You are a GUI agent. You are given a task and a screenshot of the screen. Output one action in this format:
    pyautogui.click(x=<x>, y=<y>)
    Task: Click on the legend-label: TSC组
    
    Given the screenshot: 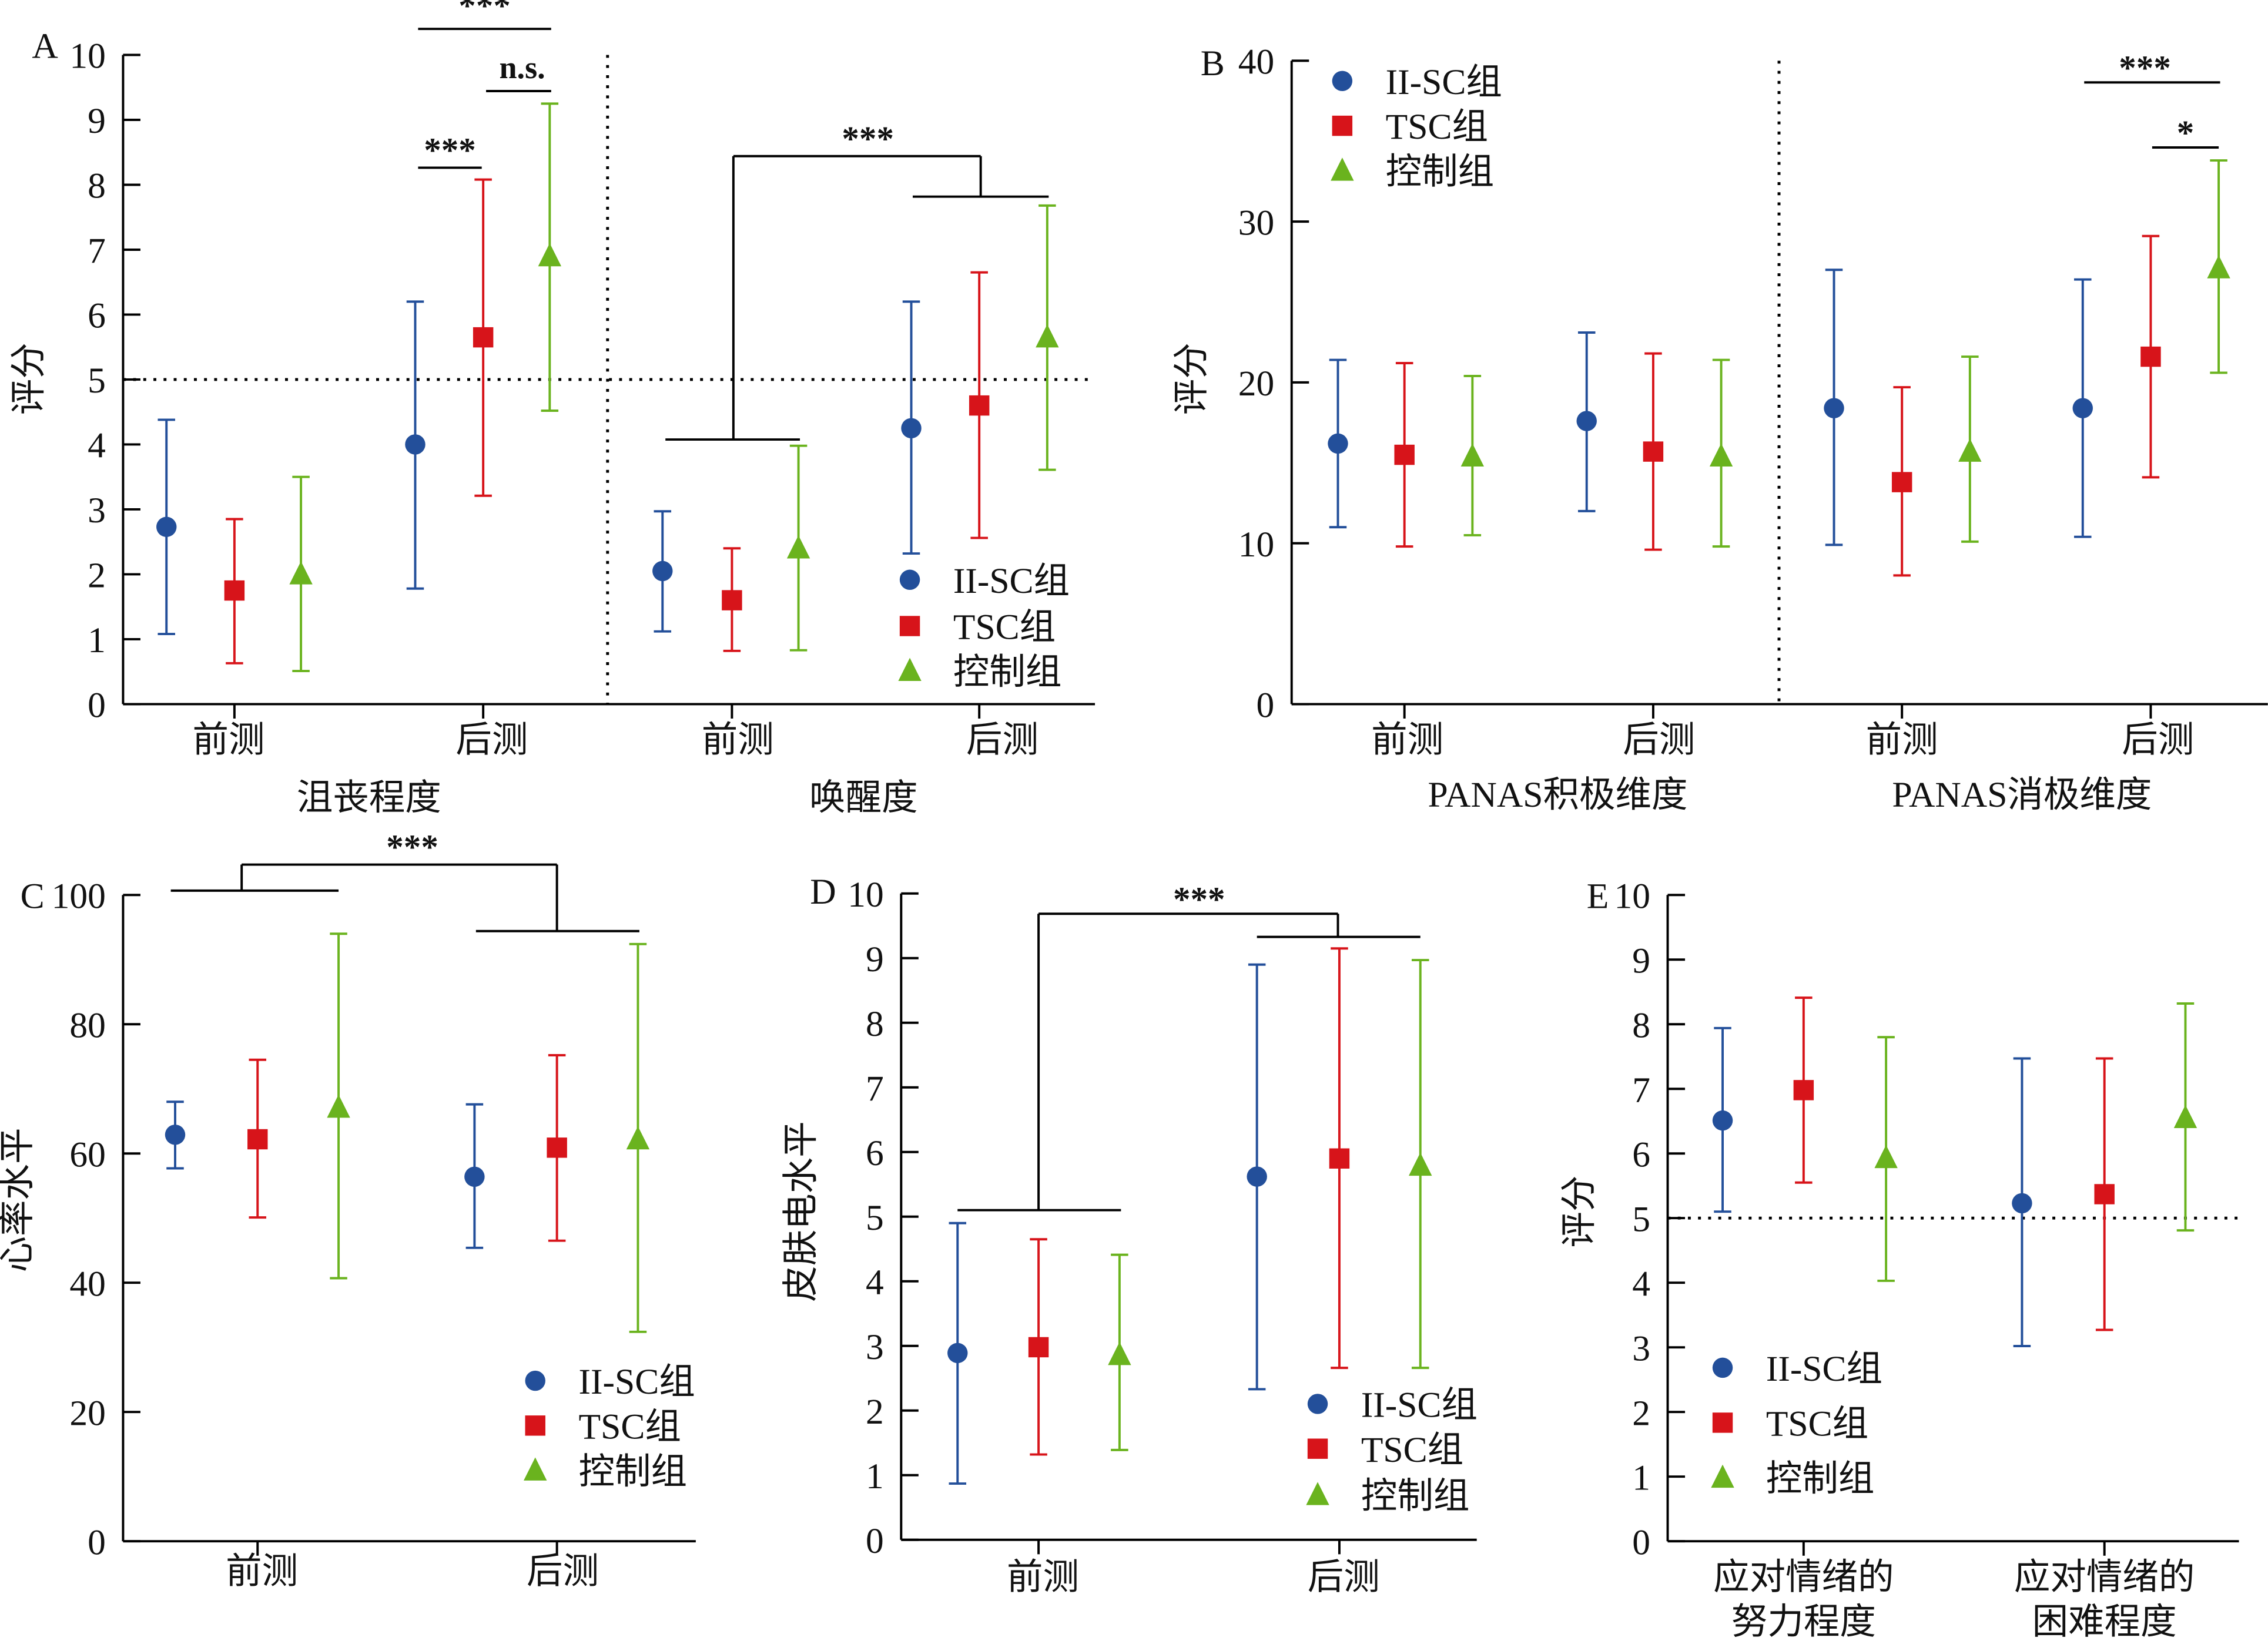 What is the action you would take?
    pyautogui.click(x=1817, y=1424)
    